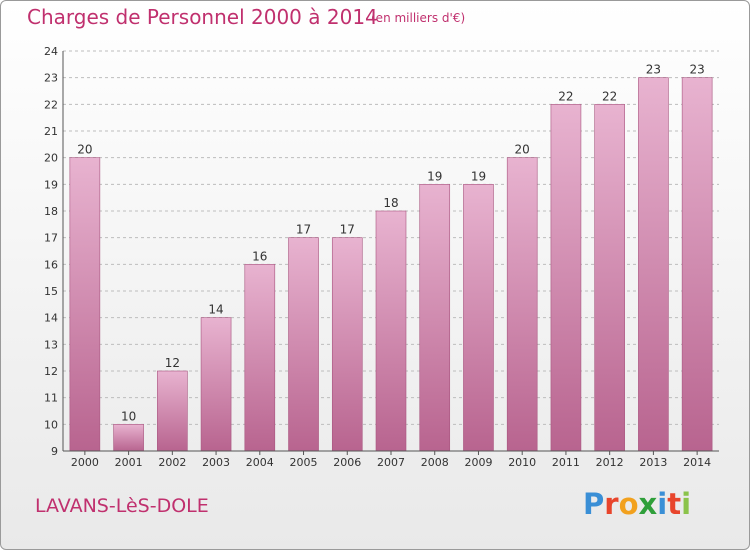  Describe the element at coordinates (478, 462) in the screenshot. I see `x-tick-label: 2009` at that location.